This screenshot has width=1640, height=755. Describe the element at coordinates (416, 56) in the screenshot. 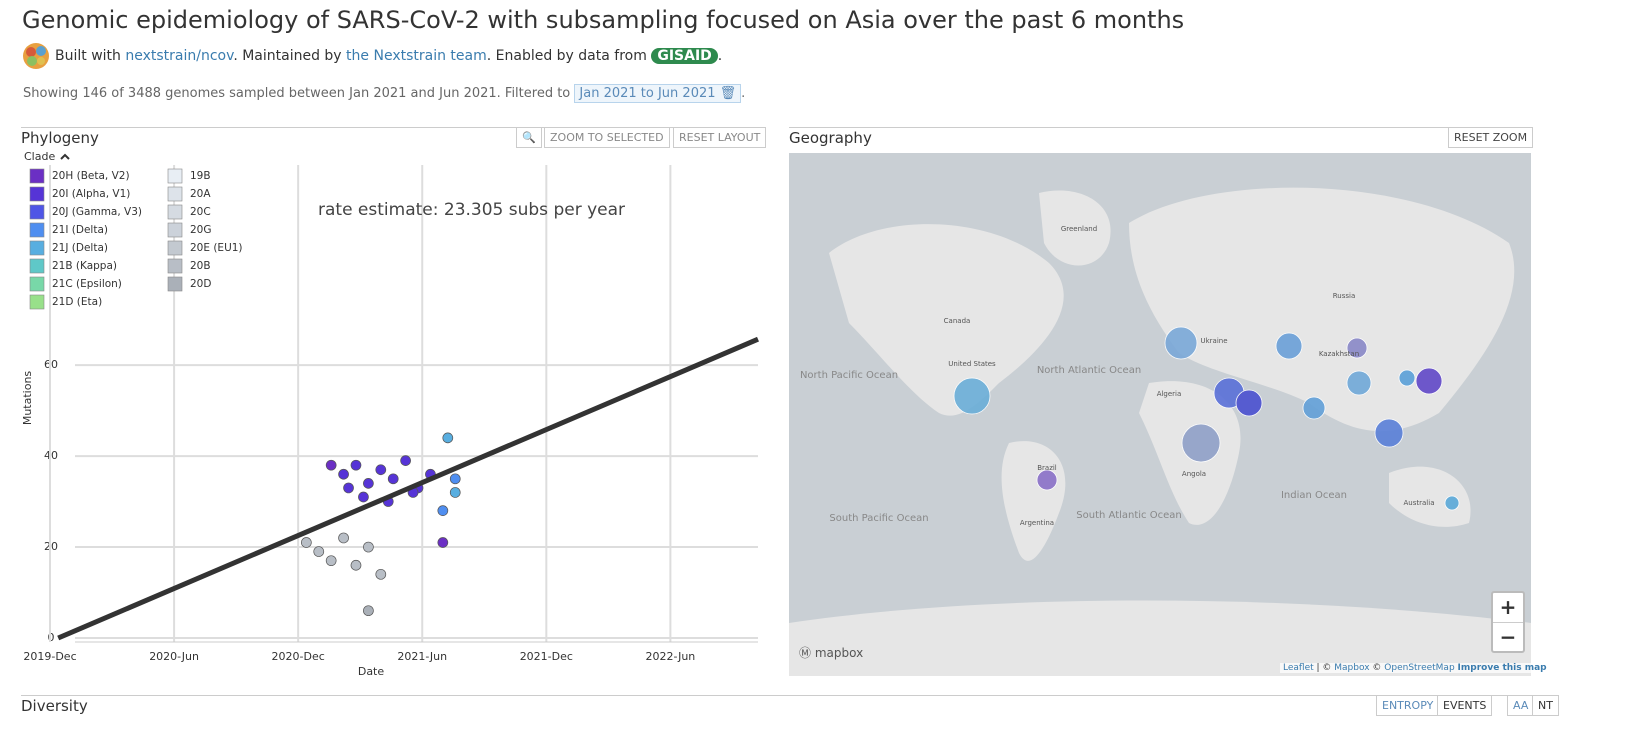

I see `link: the Nextstrain team` at that location.